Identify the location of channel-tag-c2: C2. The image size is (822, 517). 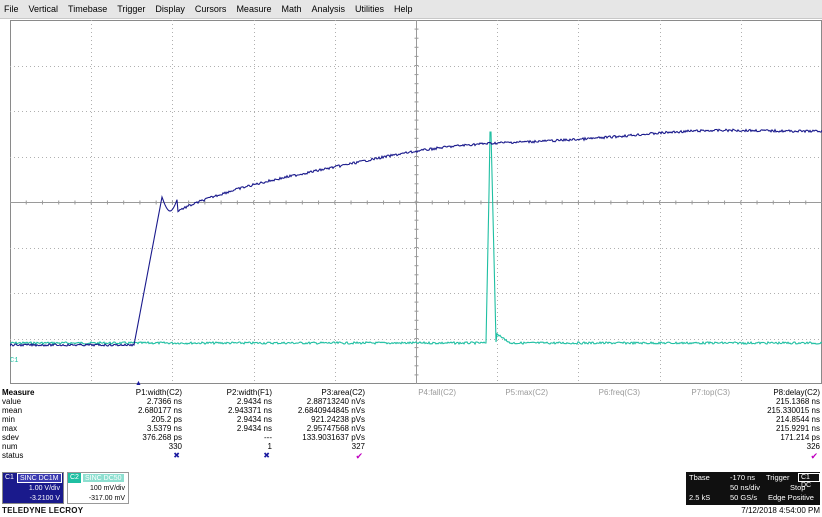
(74, 478).